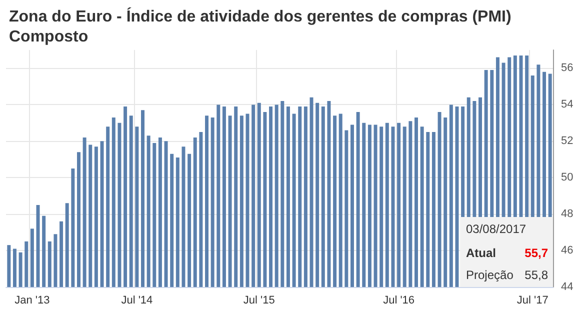 The image size is (583, 314). Describe the element at coordinates (32, 300) in the screenshot. I see `x-tick-label: Jan '13` at that location.